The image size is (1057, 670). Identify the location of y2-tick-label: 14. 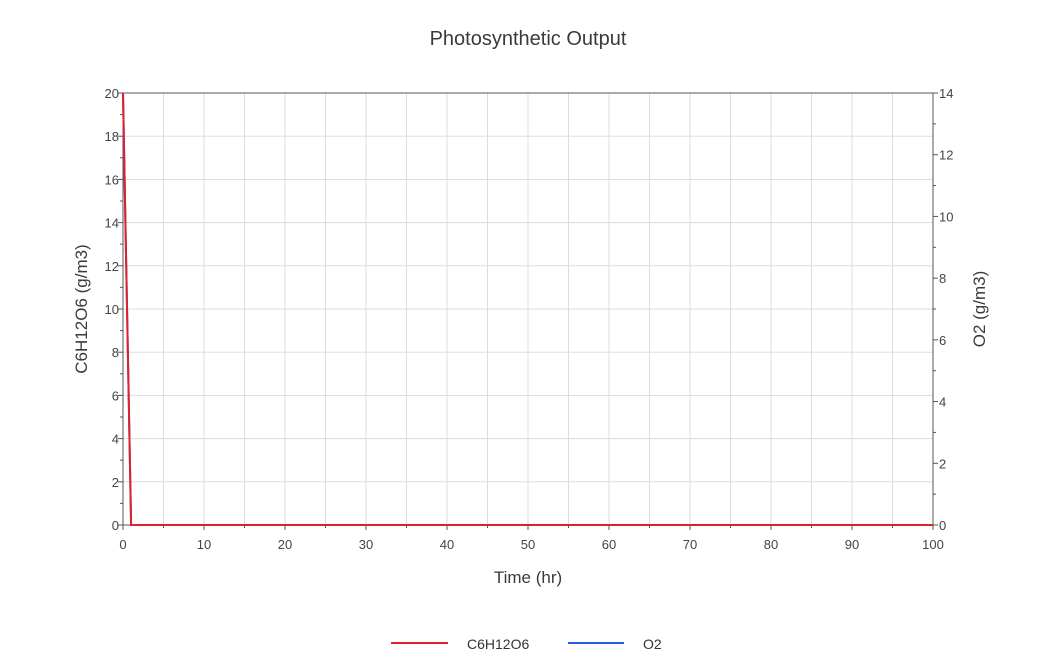
(946, 93).